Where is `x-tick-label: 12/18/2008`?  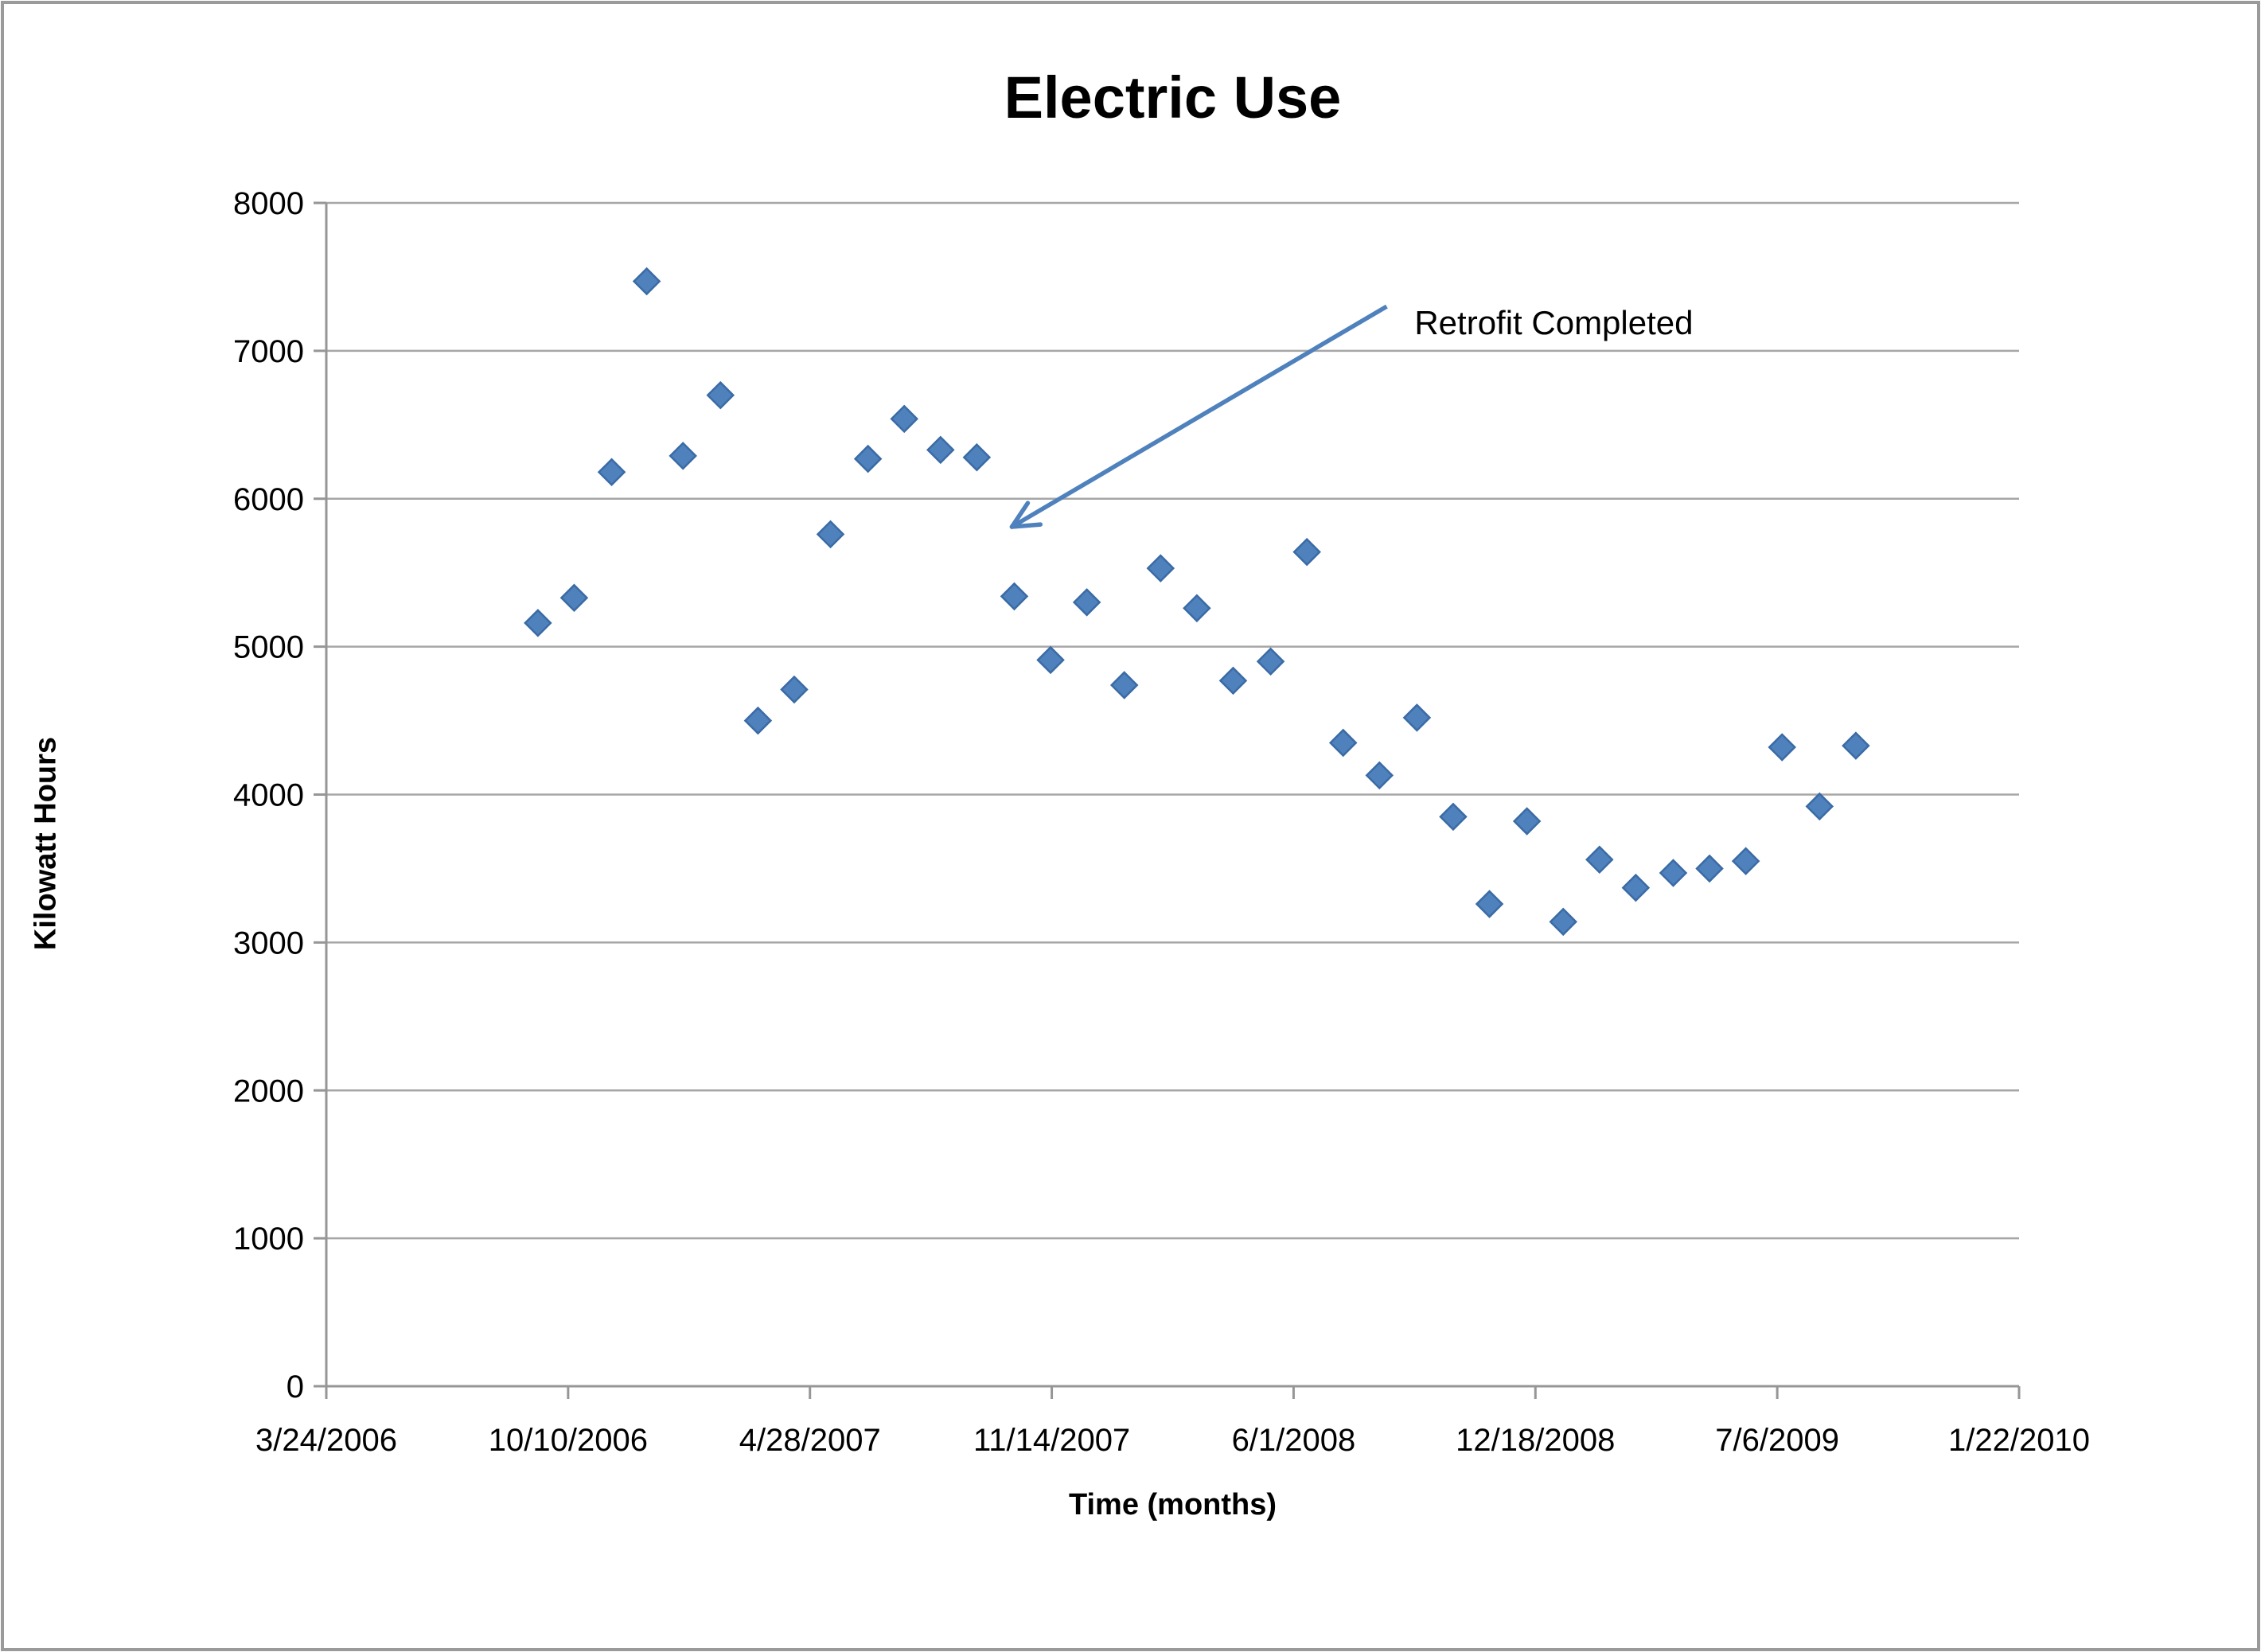 x-tick-label: 12/18/2008 is located at coordinates (1535, 1440).